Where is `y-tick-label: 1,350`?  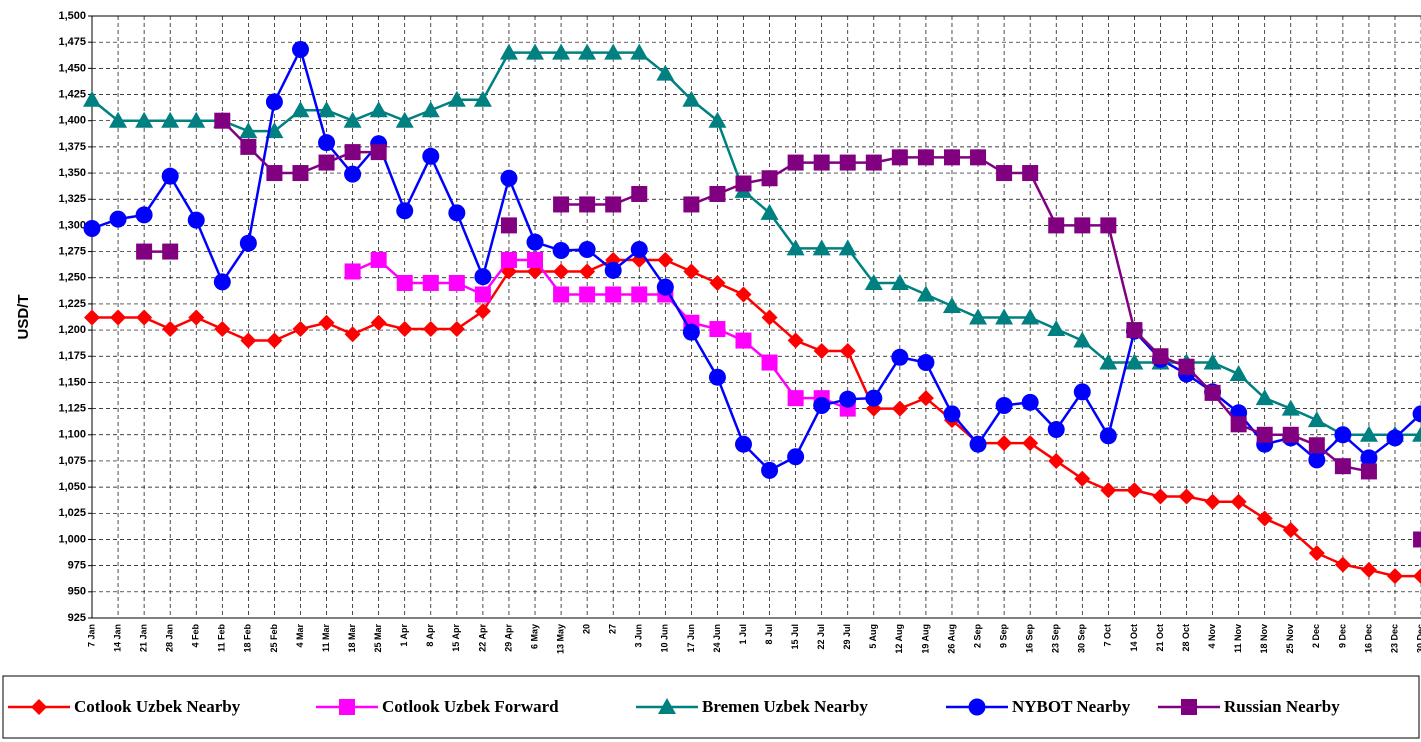 y-tick-label: 1,350 is located at coordinates (72, 173).